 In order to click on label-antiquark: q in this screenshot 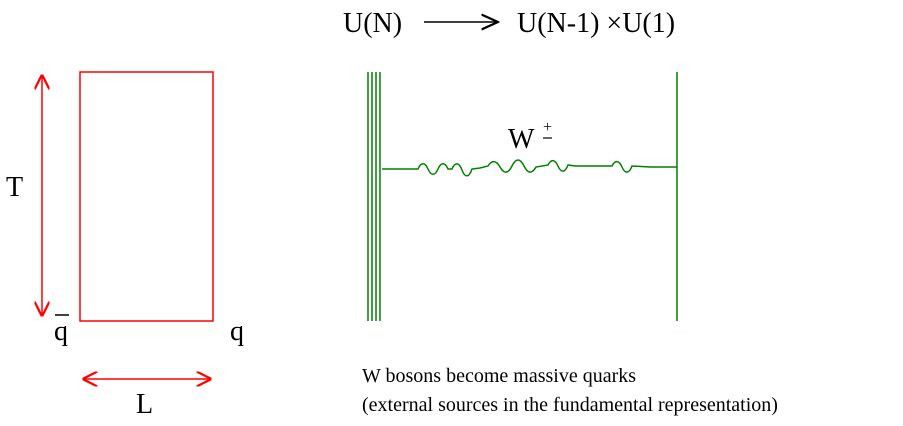, I will do `click(61, 331)`.